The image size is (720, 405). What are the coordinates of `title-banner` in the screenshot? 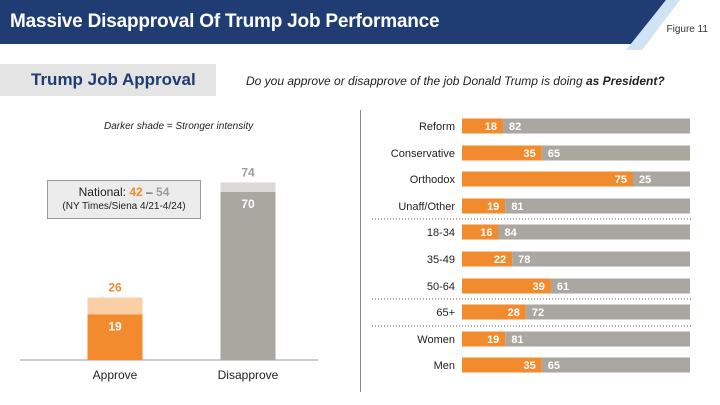 It's located at (340, 25).